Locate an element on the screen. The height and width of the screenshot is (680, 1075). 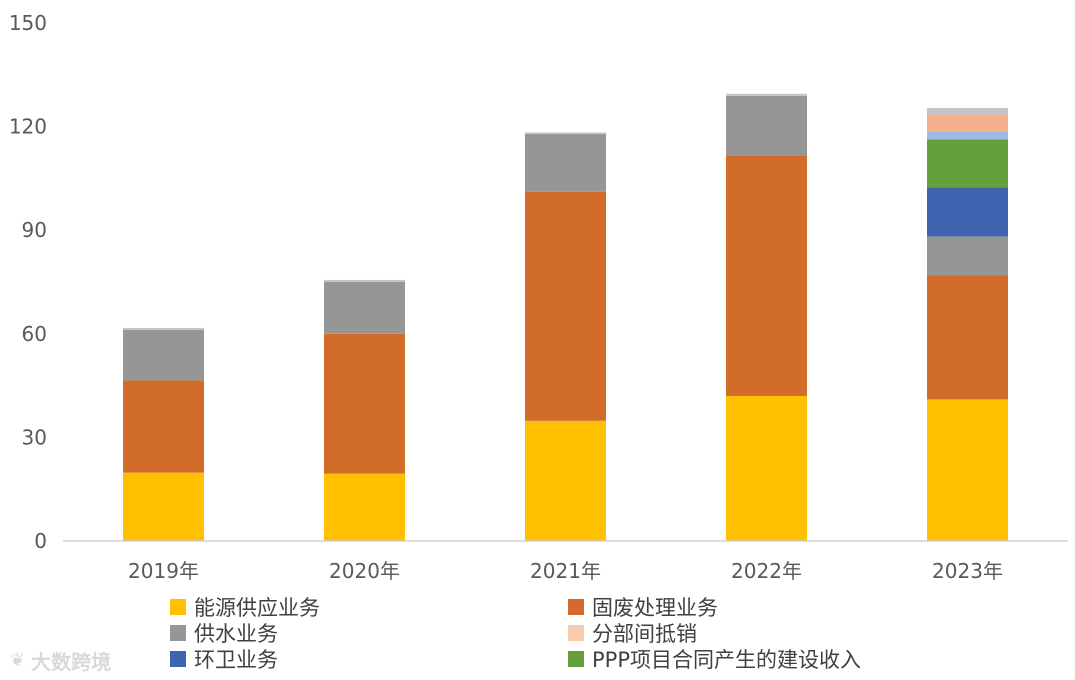
x-tick-label: 2020年 is located at coordinates (364, 571).